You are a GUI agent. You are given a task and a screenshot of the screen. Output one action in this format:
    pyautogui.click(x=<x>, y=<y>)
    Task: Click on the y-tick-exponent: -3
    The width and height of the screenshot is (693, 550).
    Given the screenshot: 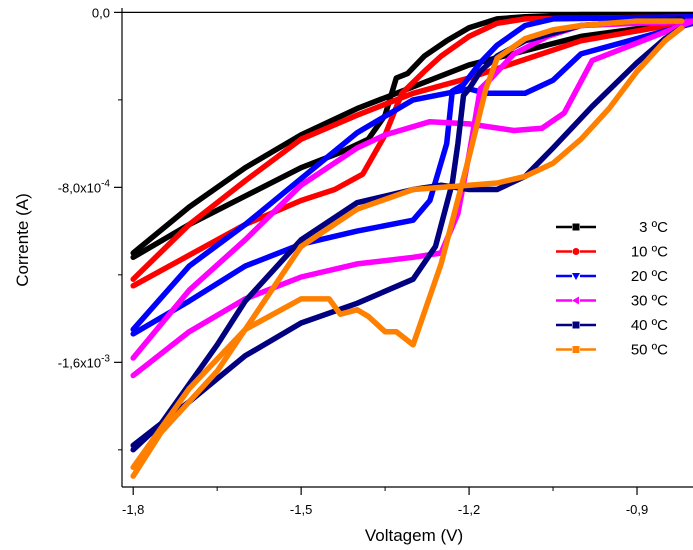 What is the action you would take?
    pyautogui.click(x=105, y=358)
    